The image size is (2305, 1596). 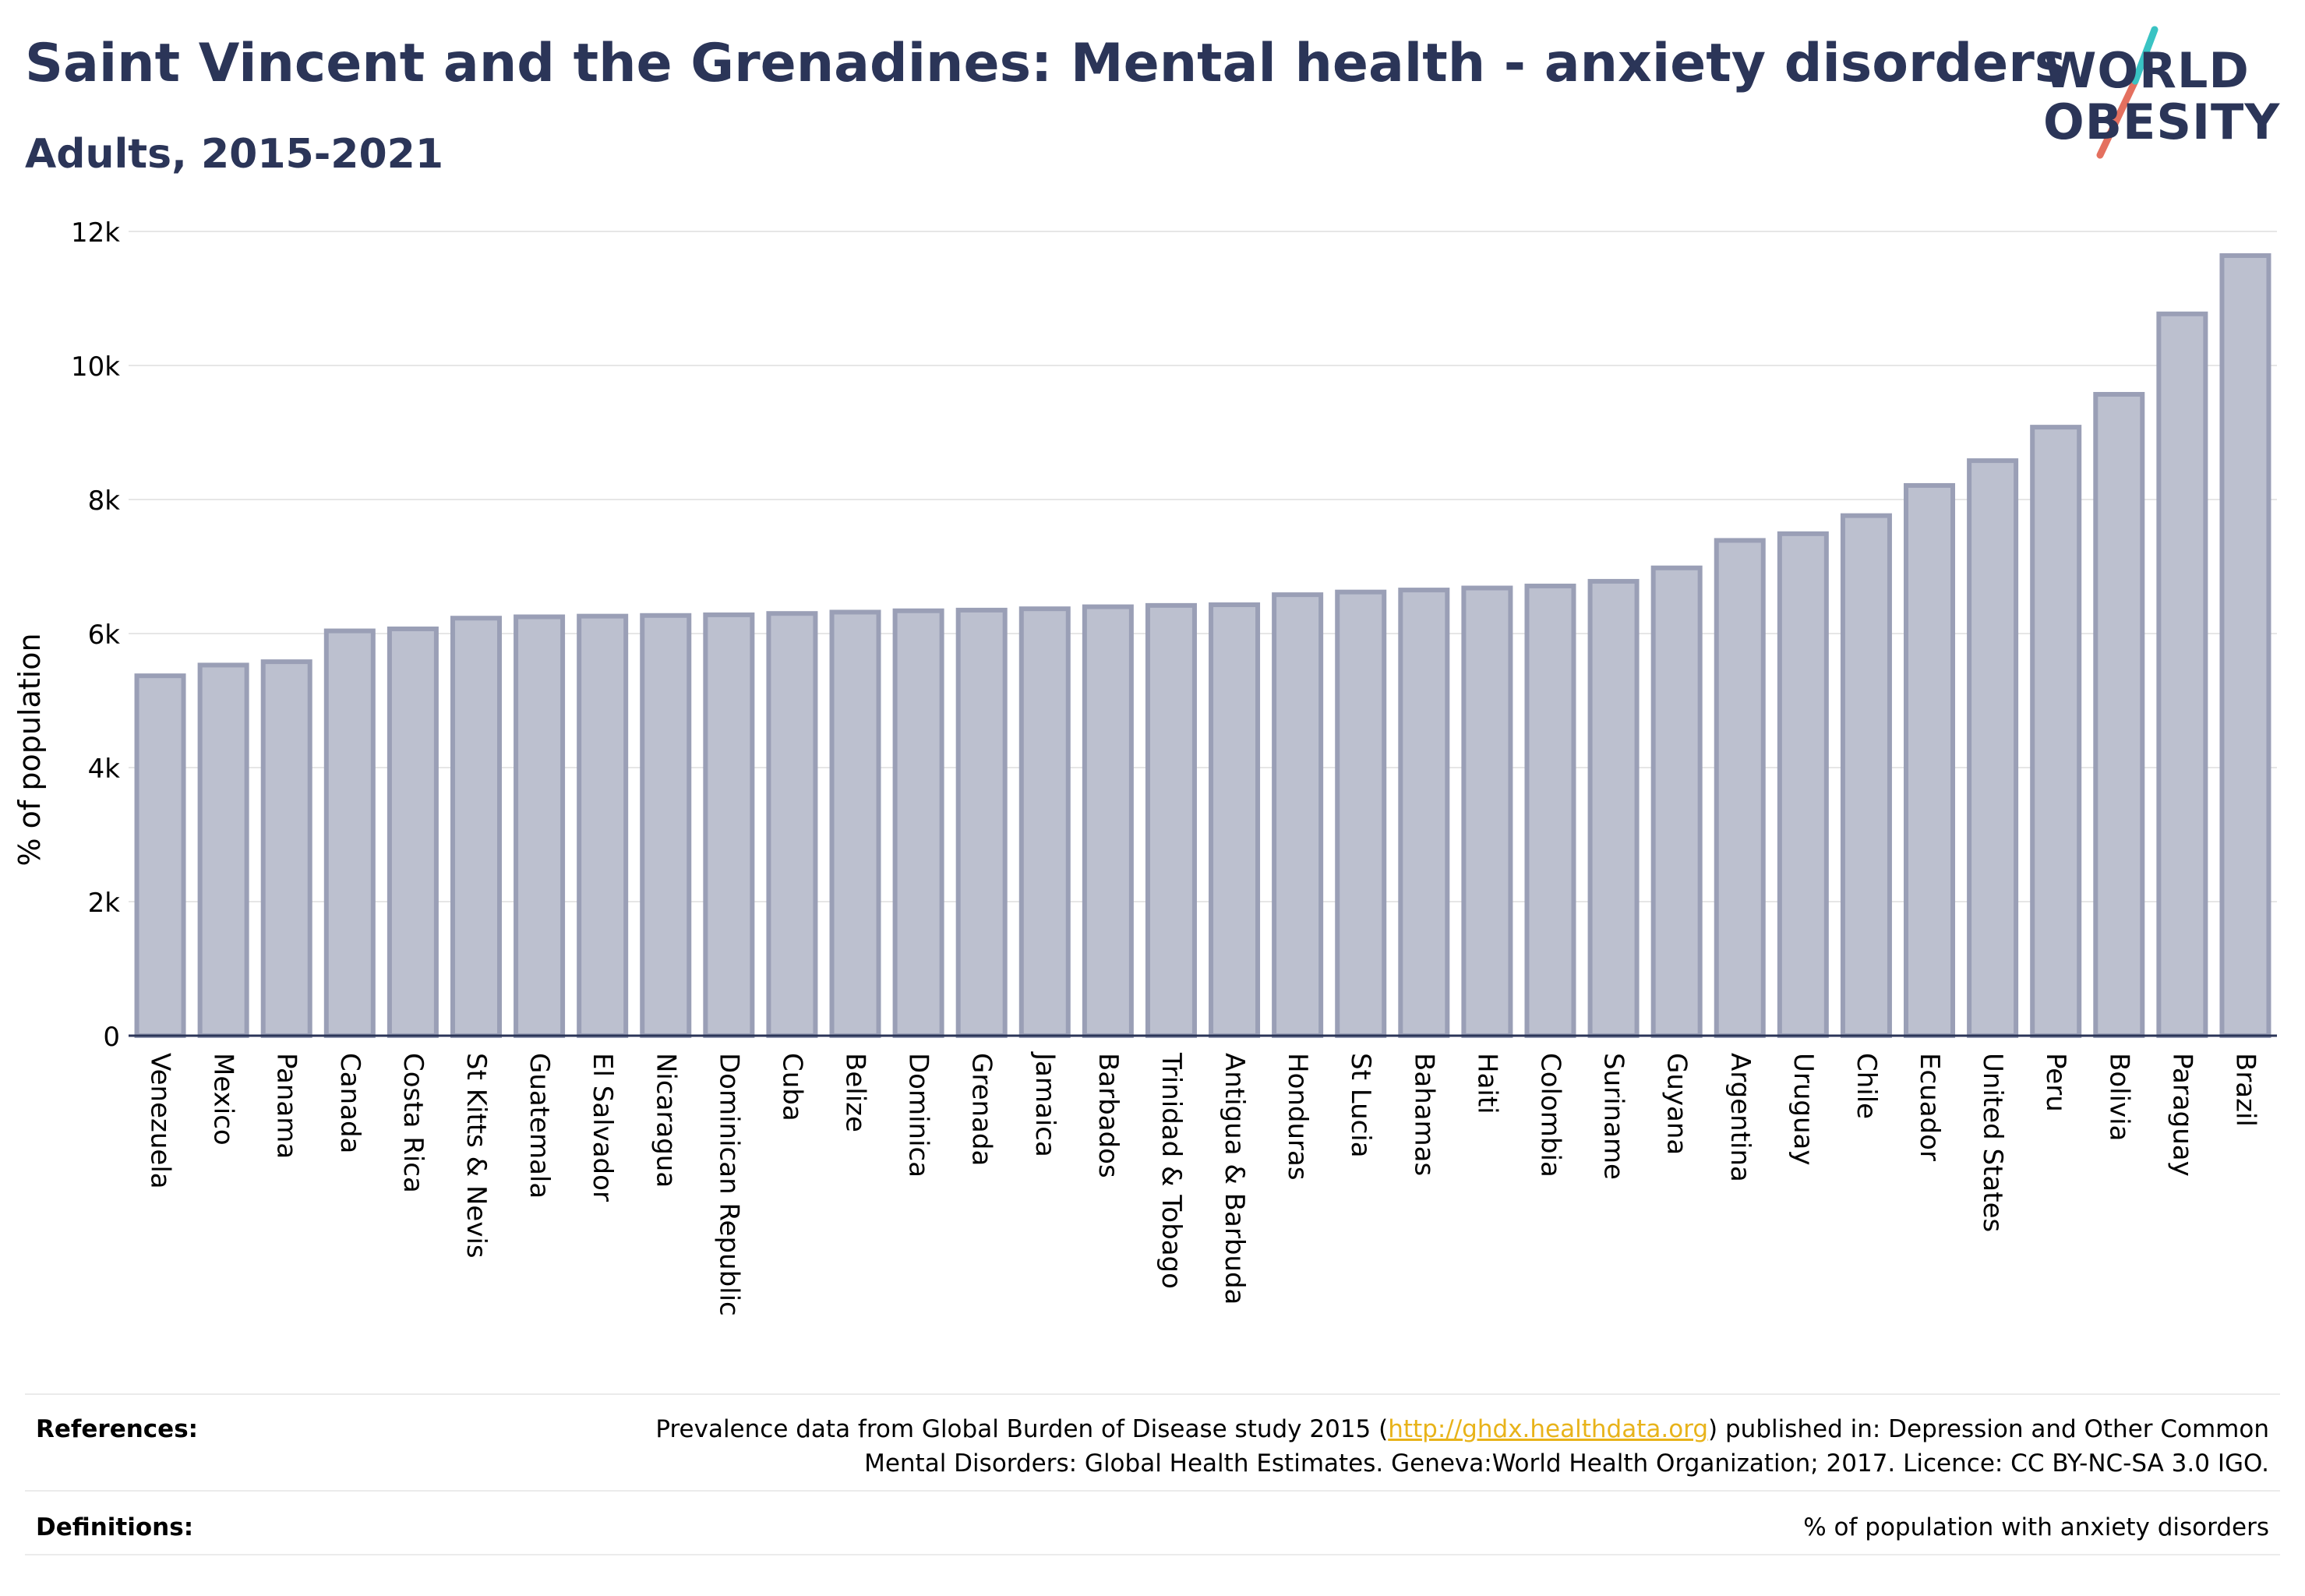 What do you see at coordinates (223, 1099) in the screenshot?
I see `x-tick-label: Mexico` at bounding box center [223, 1099].